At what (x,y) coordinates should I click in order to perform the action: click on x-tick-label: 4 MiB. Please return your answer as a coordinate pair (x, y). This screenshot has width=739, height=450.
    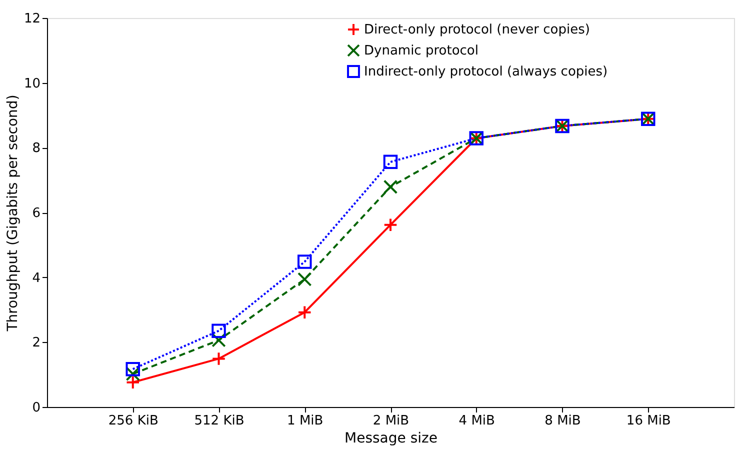
    Looking at the image, I should click on (476, 421).